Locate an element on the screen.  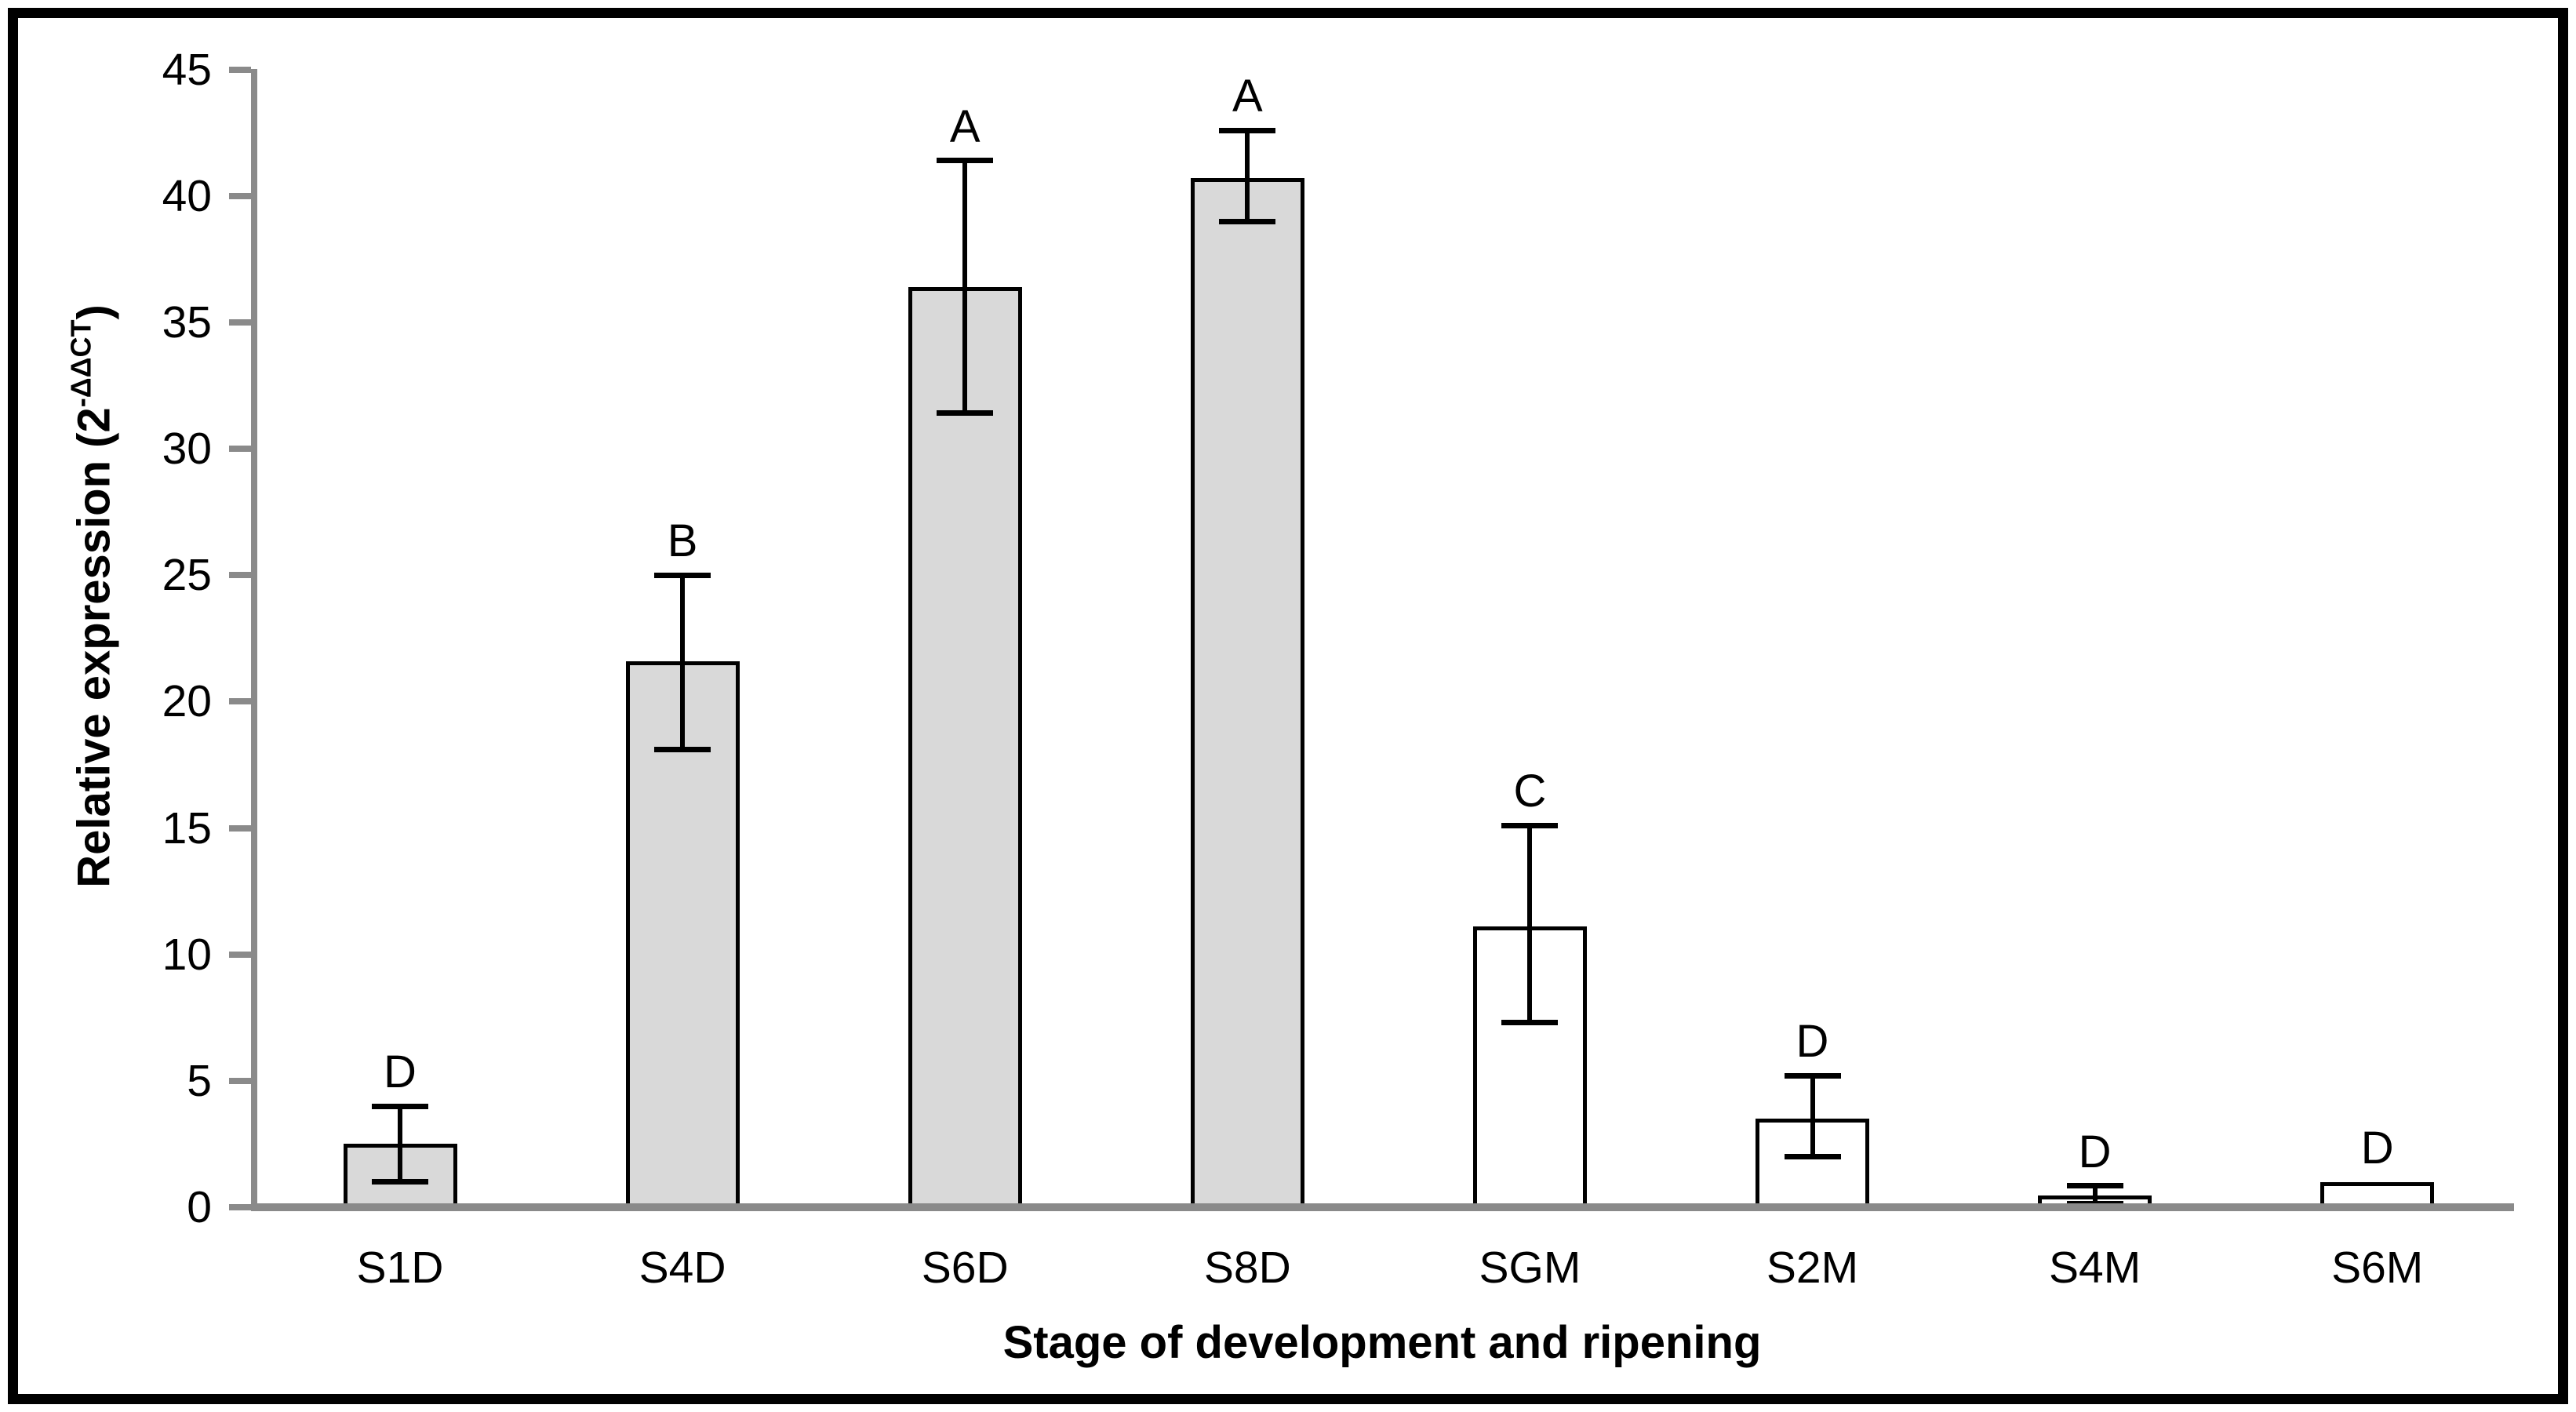
error-bar-cap-bottom-S2M is located at coordinates (1812, 1157).